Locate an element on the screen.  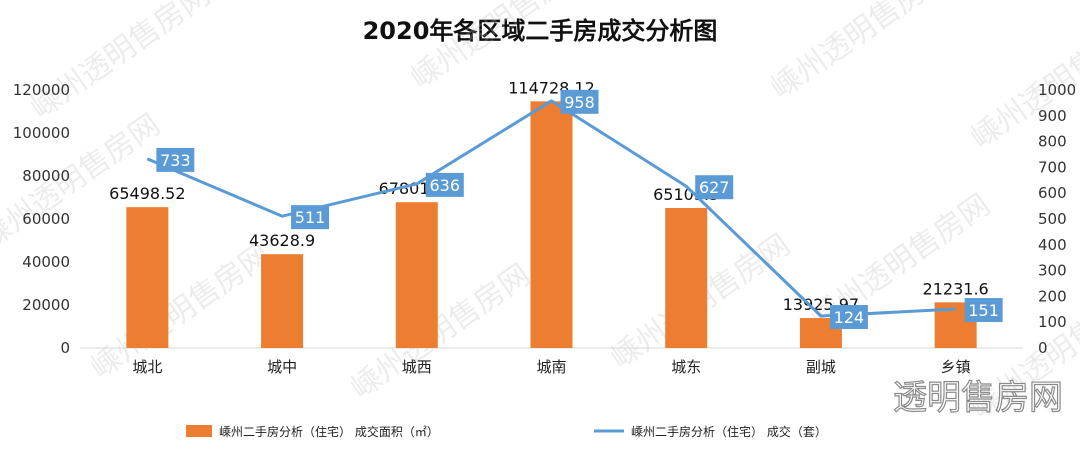
left-axis-tick: 40000 is located at coordinates (46, 262).